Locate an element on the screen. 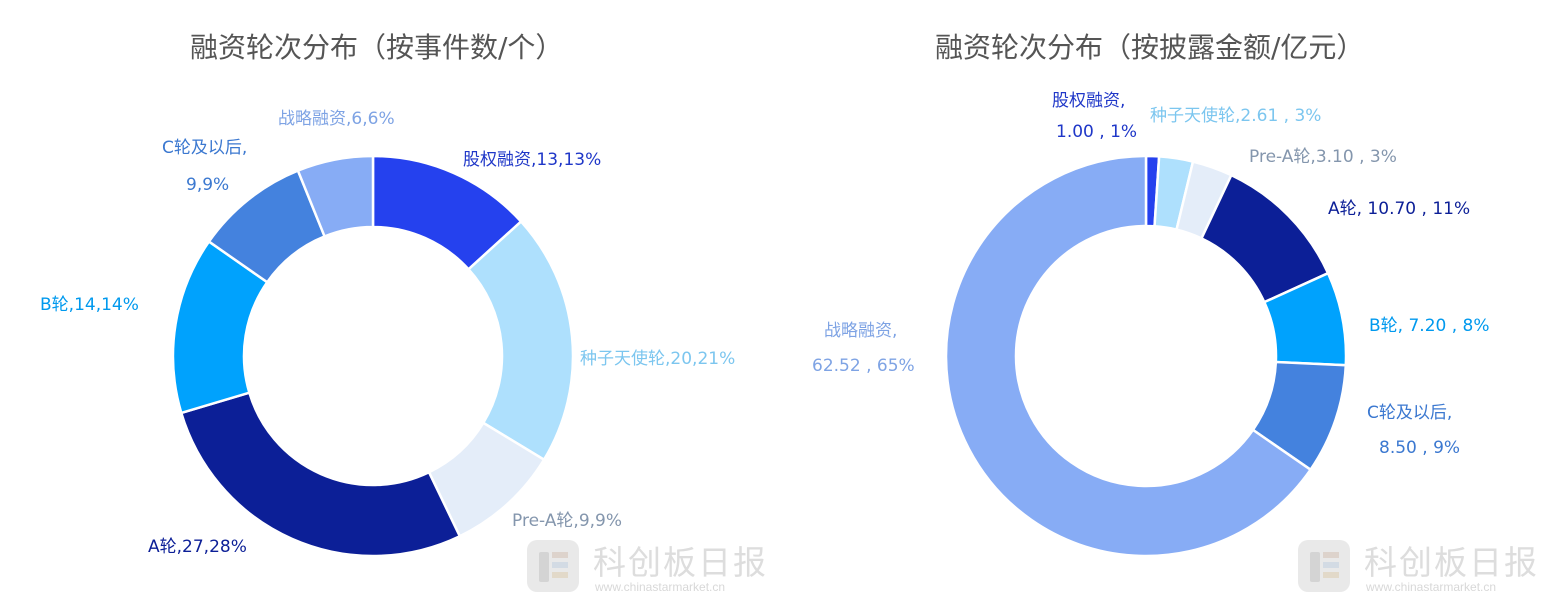 The image size is (1545, 610). data-label-2-line-1: 种子天使轮,20,21% is located at coordinates (657, 358).